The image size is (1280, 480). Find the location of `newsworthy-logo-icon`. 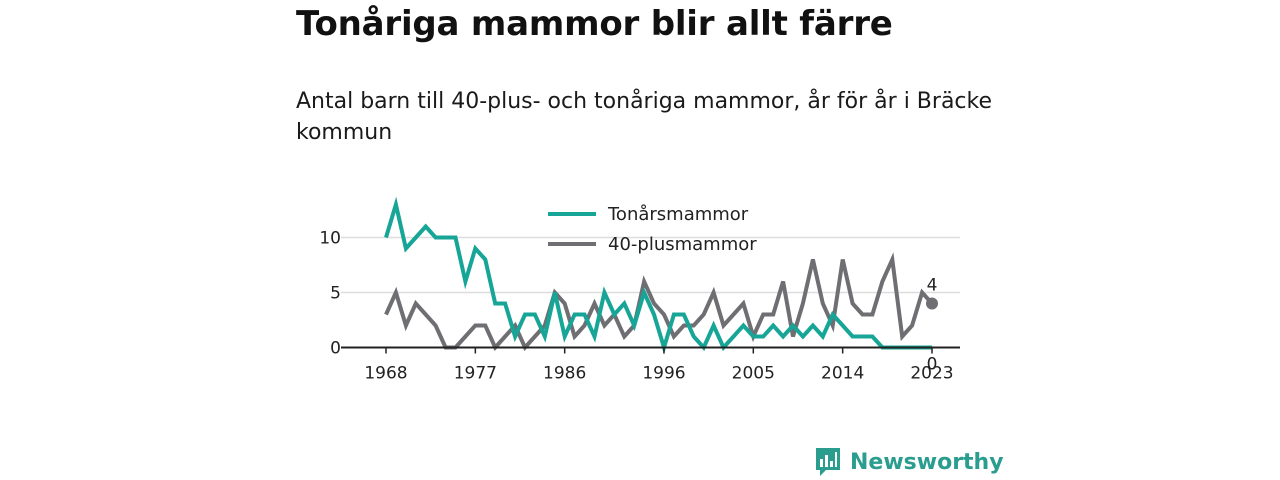

newsworthy-logo-icon is located at coordinates (828, 462).